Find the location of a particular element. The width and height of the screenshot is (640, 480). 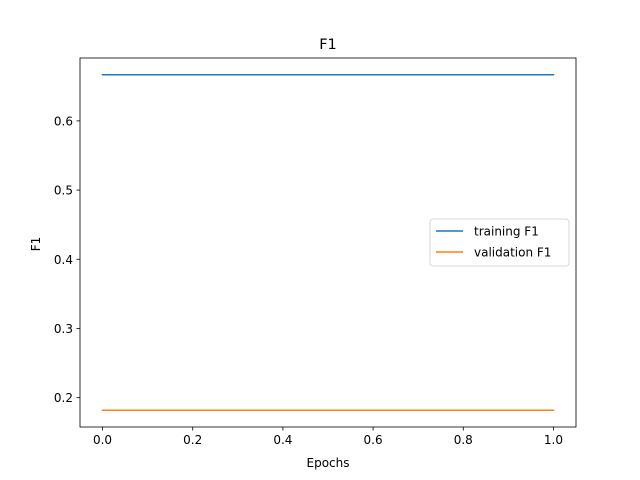

legend: training F1 validation F1 is located at coordinates (499, 242).